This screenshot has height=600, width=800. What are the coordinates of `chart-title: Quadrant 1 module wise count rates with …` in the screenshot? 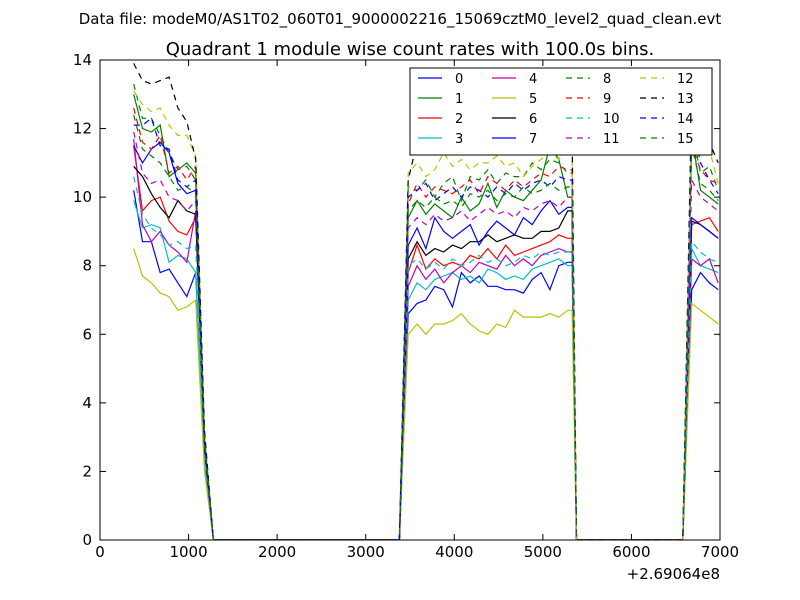 It's located at (410, 49).